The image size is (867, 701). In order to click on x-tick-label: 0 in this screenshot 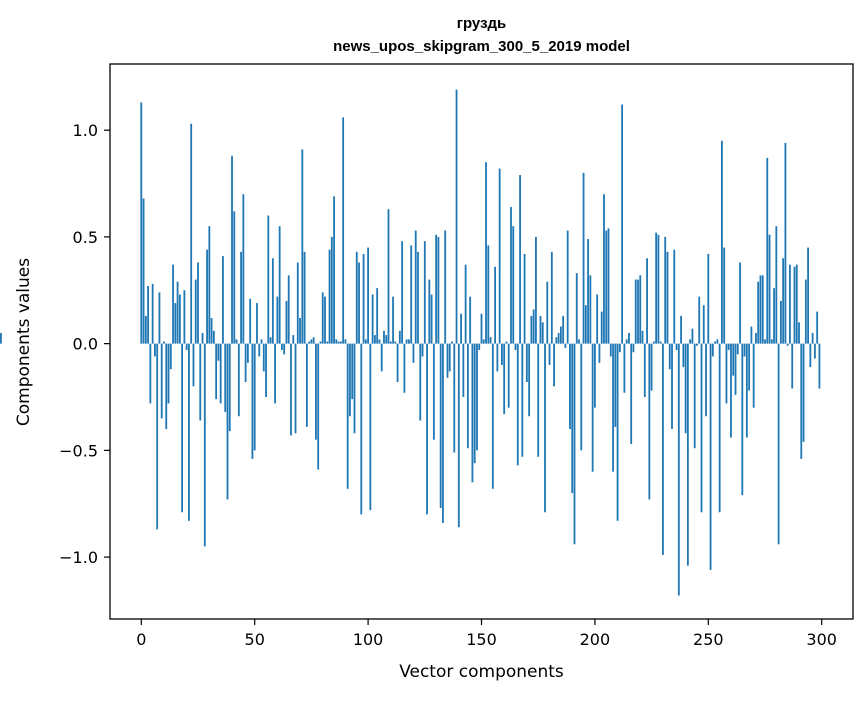, I will do `click(141, 639)`.